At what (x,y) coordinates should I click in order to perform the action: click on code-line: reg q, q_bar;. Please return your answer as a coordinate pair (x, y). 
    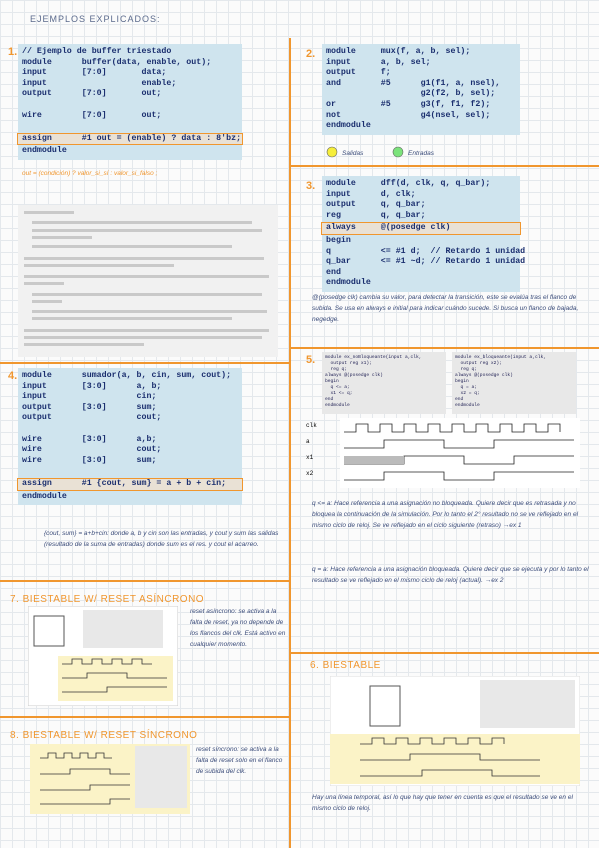
    Looking at the image, I should click on (376, 215).